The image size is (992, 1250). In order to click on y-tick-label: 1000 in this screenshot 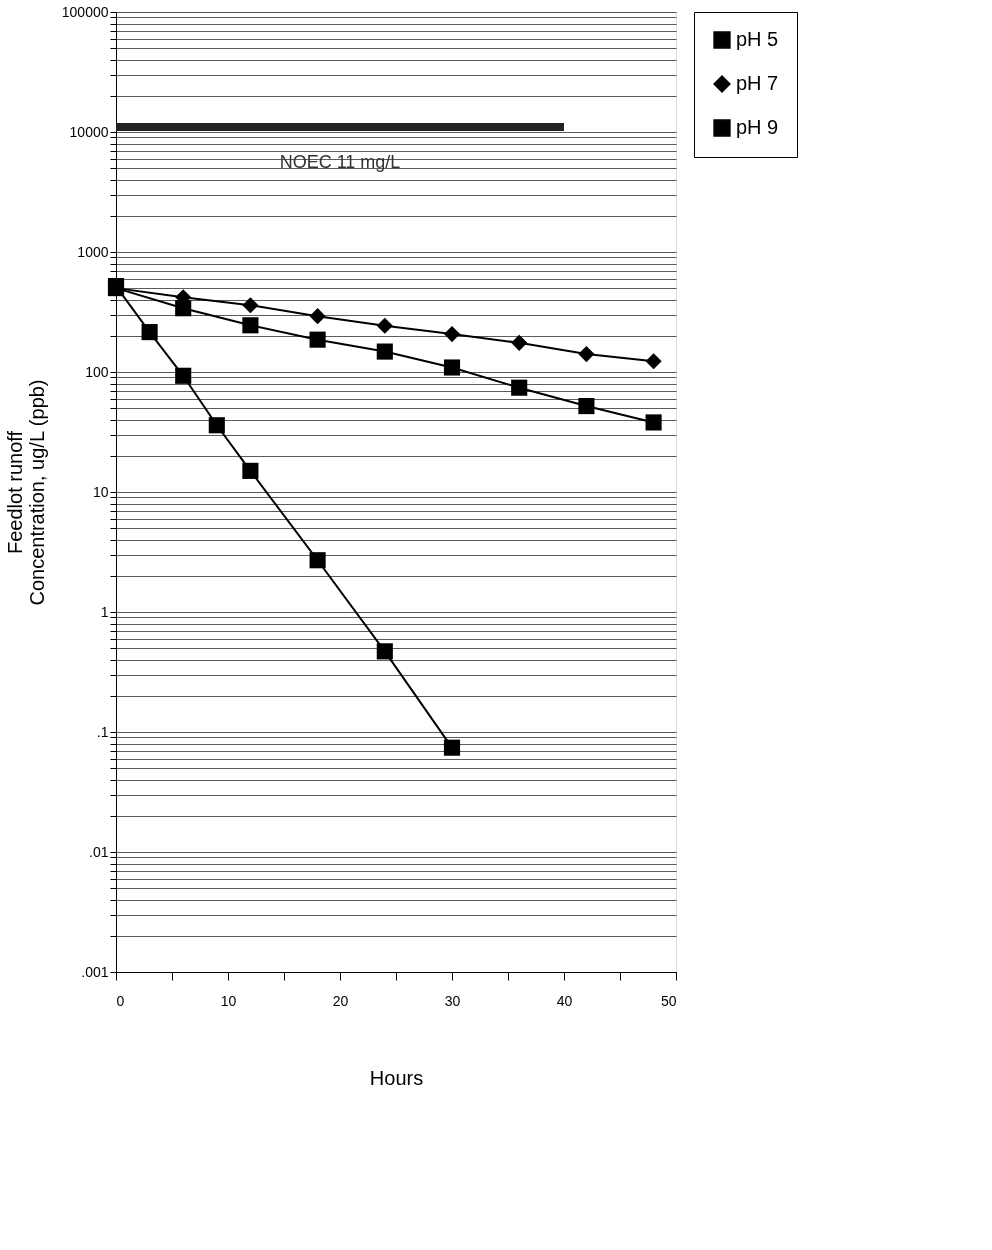, I will do `click(93, 251)`.